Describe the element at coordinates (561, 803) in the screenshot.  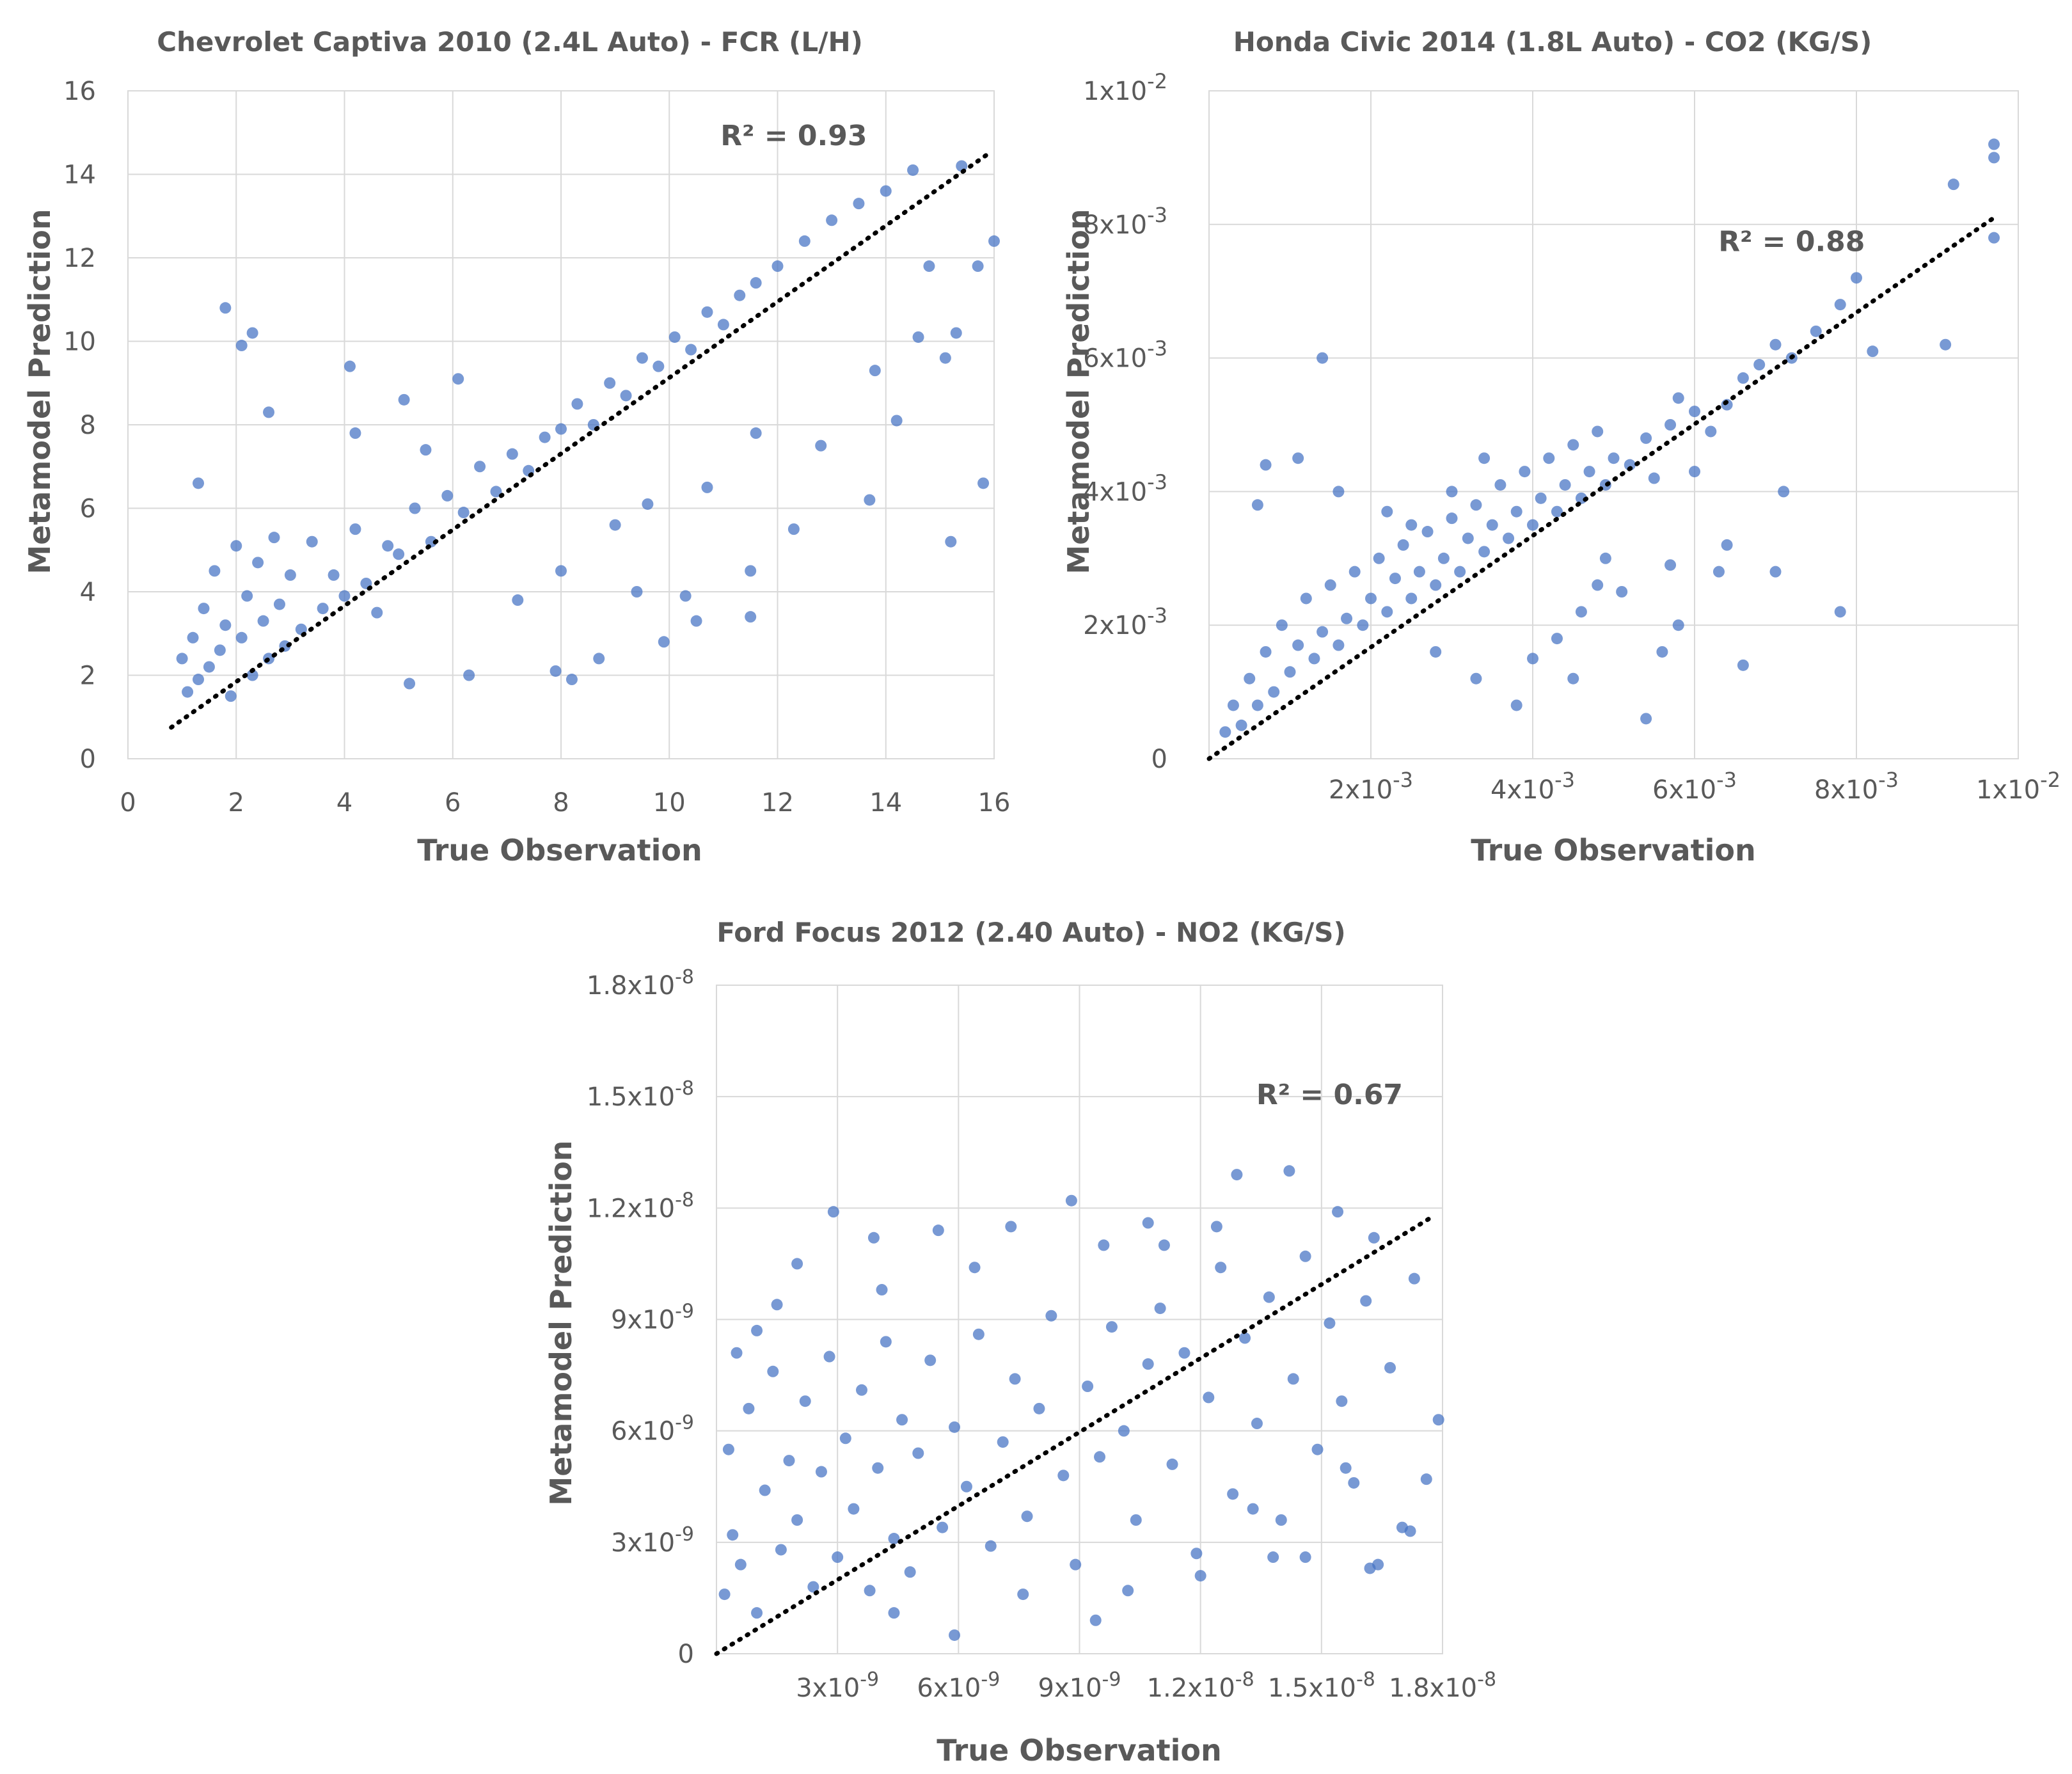
I see `x-tick-label: 8` at that location.